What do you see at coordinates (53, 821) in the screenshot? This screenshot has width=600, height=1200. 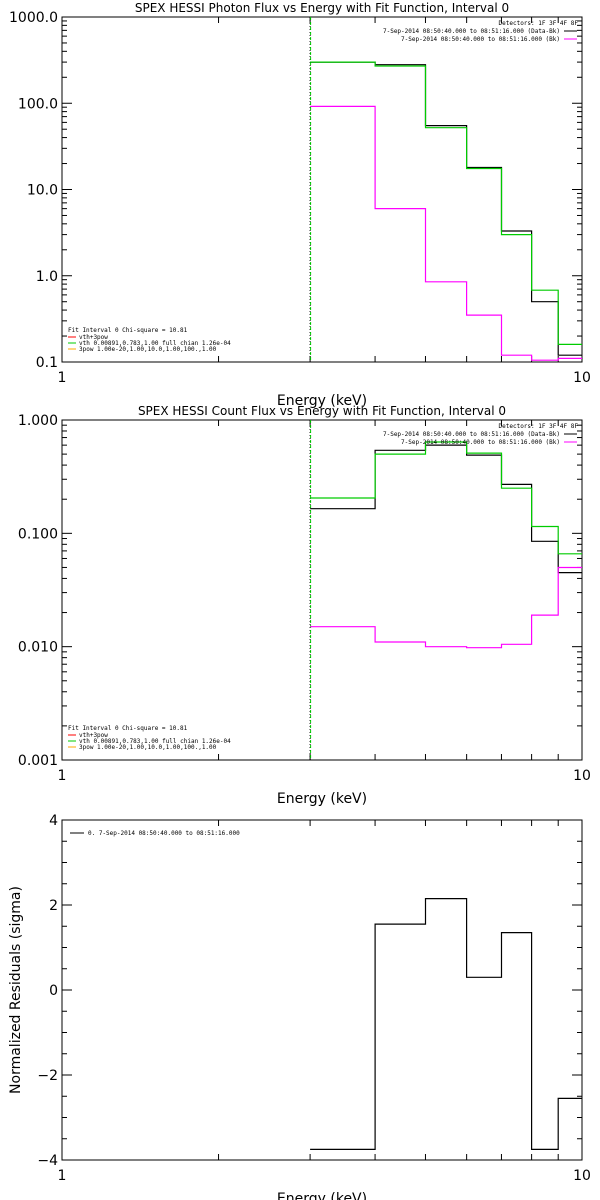 I see `panel3-y-tick-label: 4` at bounding box center [53, 821].